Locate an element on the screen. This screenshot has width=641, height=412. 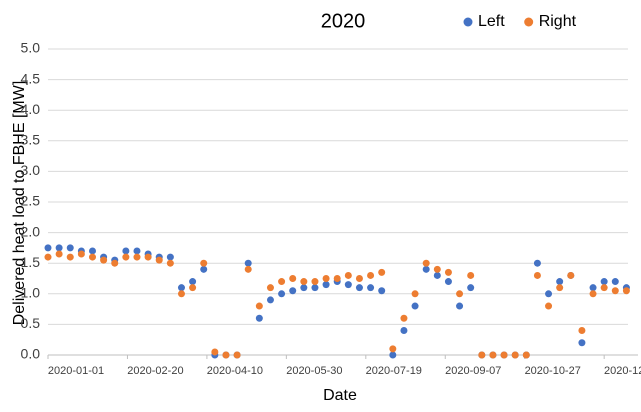
legend-label: Right is located at coordinates (558, 21).